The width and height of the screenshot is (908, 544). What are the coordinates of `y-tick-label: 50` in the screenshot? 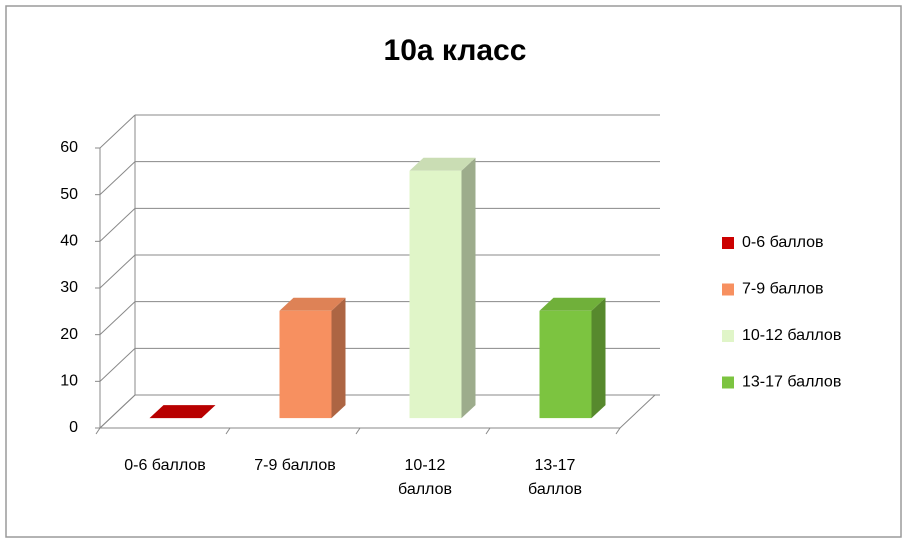 It's located at (69, 194).